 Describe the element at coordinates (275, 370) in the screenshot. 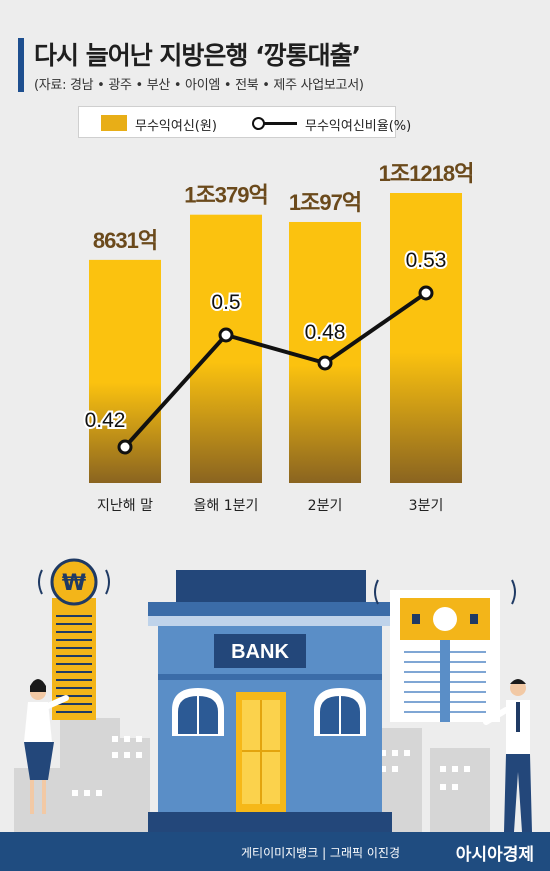

I see `ratio-line` at that location.